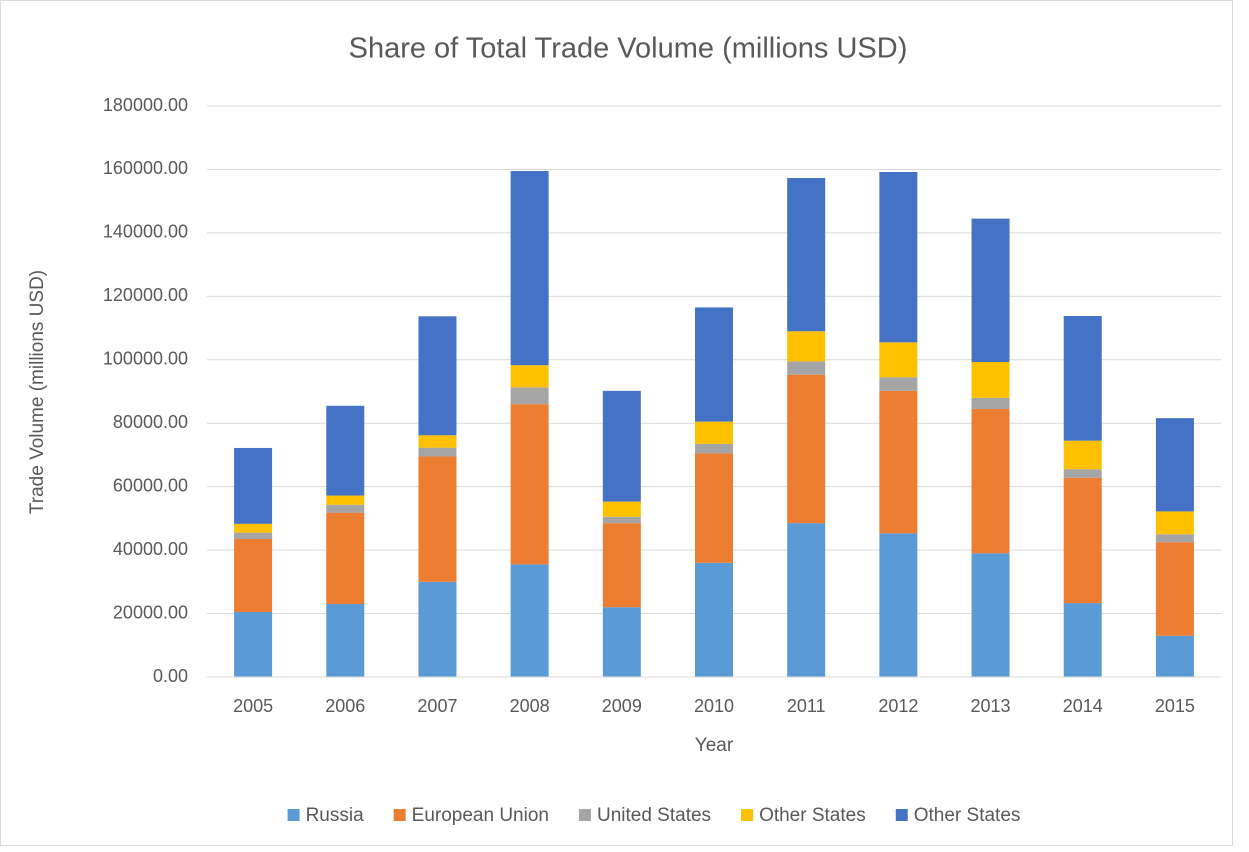  Describe the element at coordinates (145, 359) in the screenshot. I see `y-tick-label: 100000.00` at that location.